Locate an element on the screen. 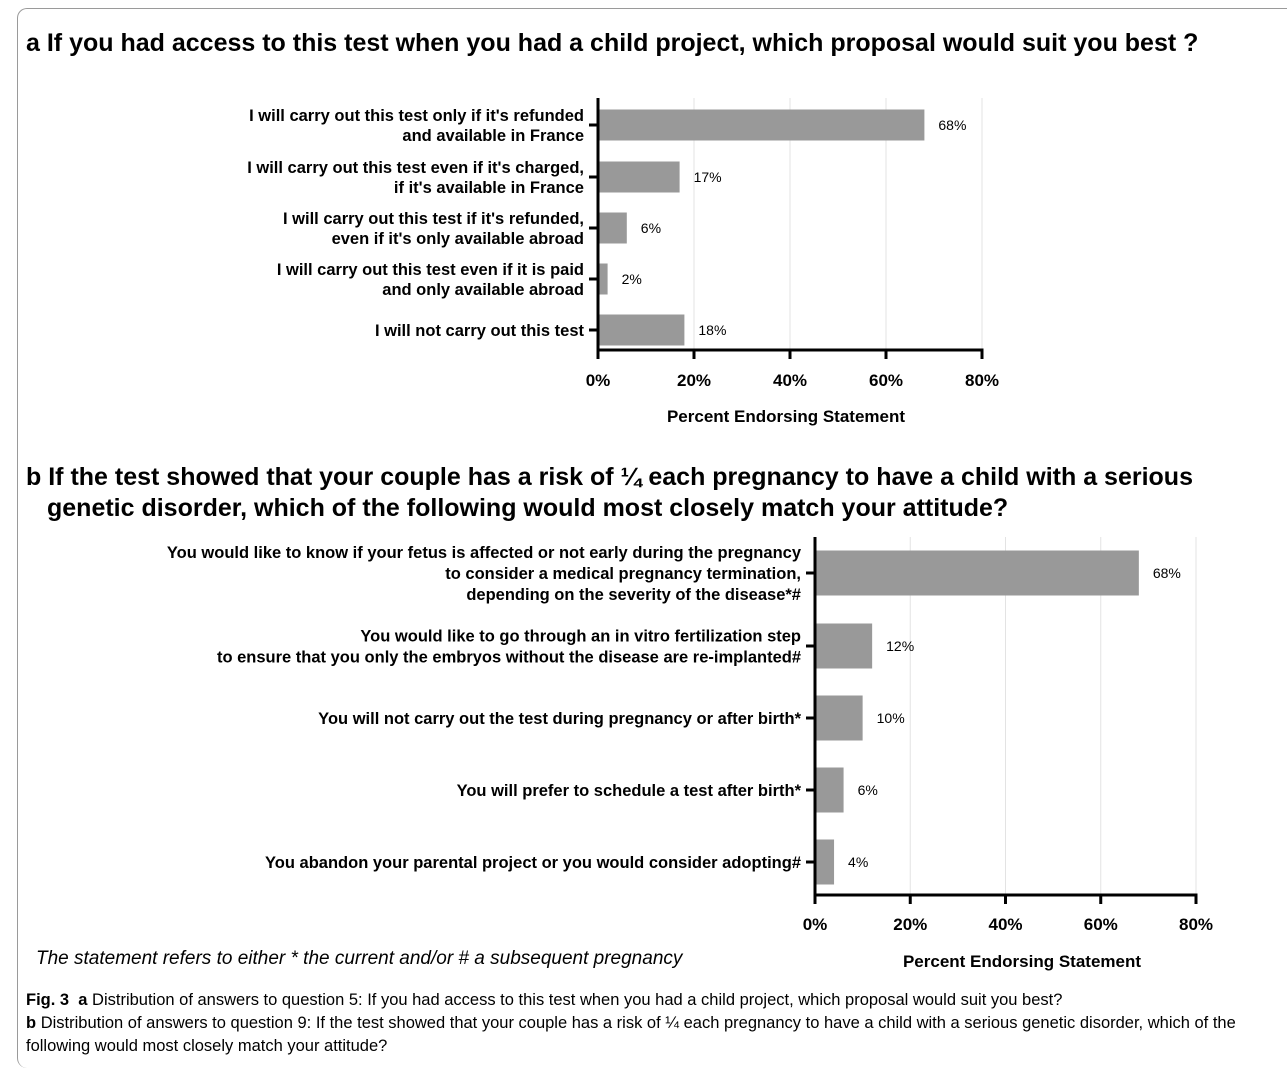 This screenshot has width=1287, height=1068. category-label: if it's available in France is located at coordinates (489, 188).